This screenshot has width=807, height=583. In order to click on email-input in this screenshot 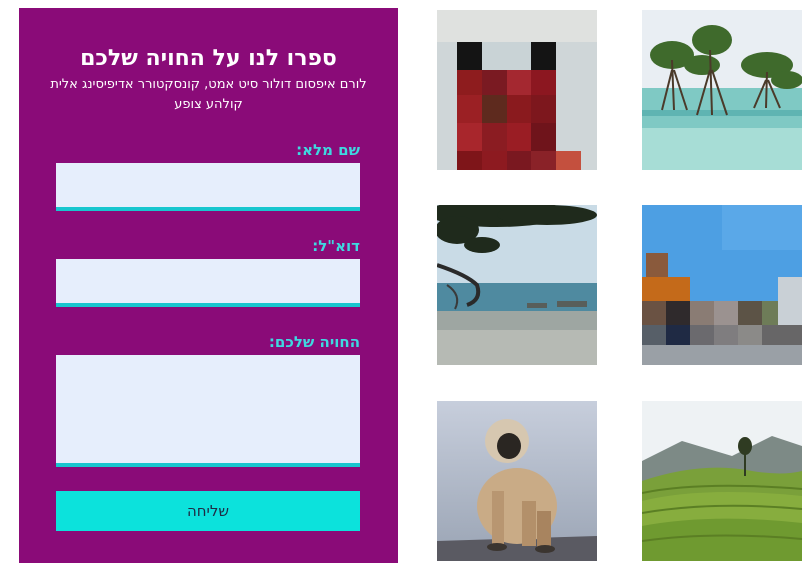, I will do `click(208, 283)`.